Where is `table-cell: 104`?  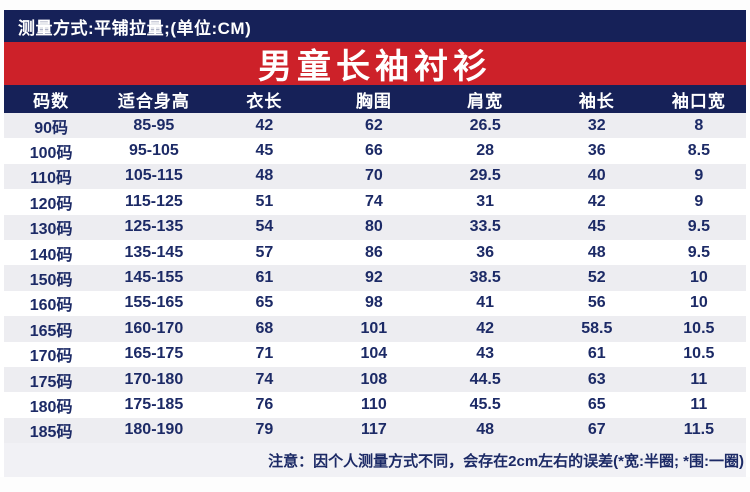 table-cell: 104 is located at coordinates (374, 354).